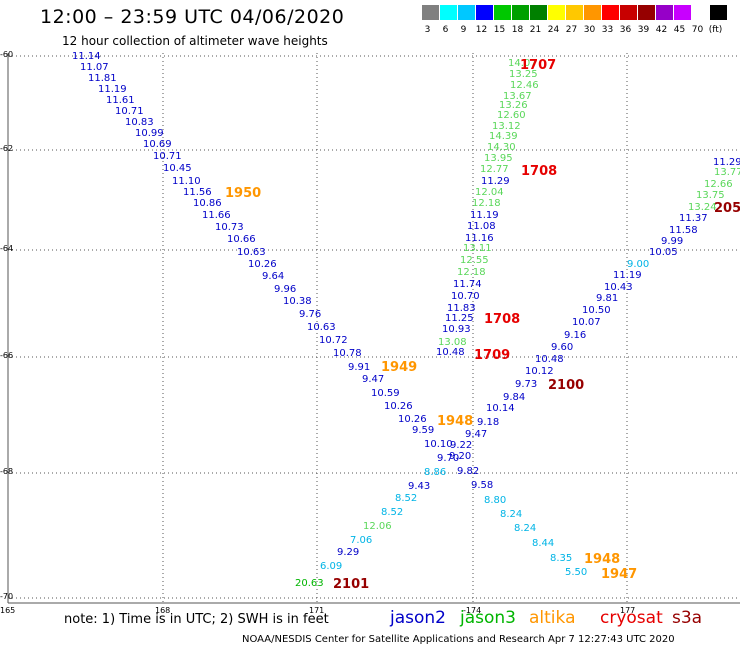 The image size is (740, 650). Describe the element at coordinates (526, 384) in the screenshot. I see `wave-height-label: 9.73` at that location.